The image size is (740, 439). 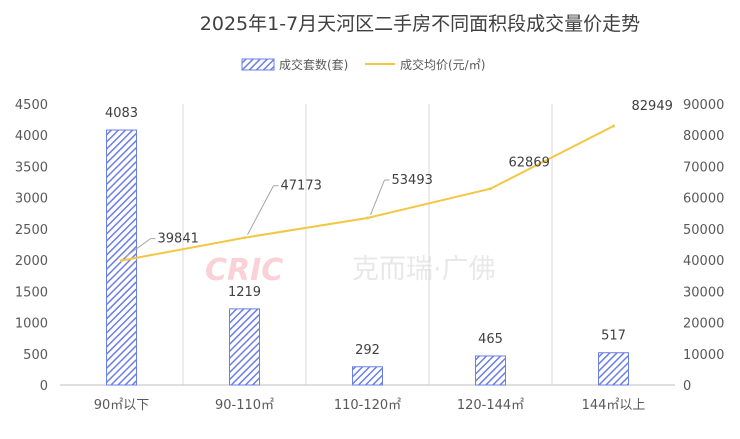 I want to click on line-data-label: 39841, so click(x=178, y=239).